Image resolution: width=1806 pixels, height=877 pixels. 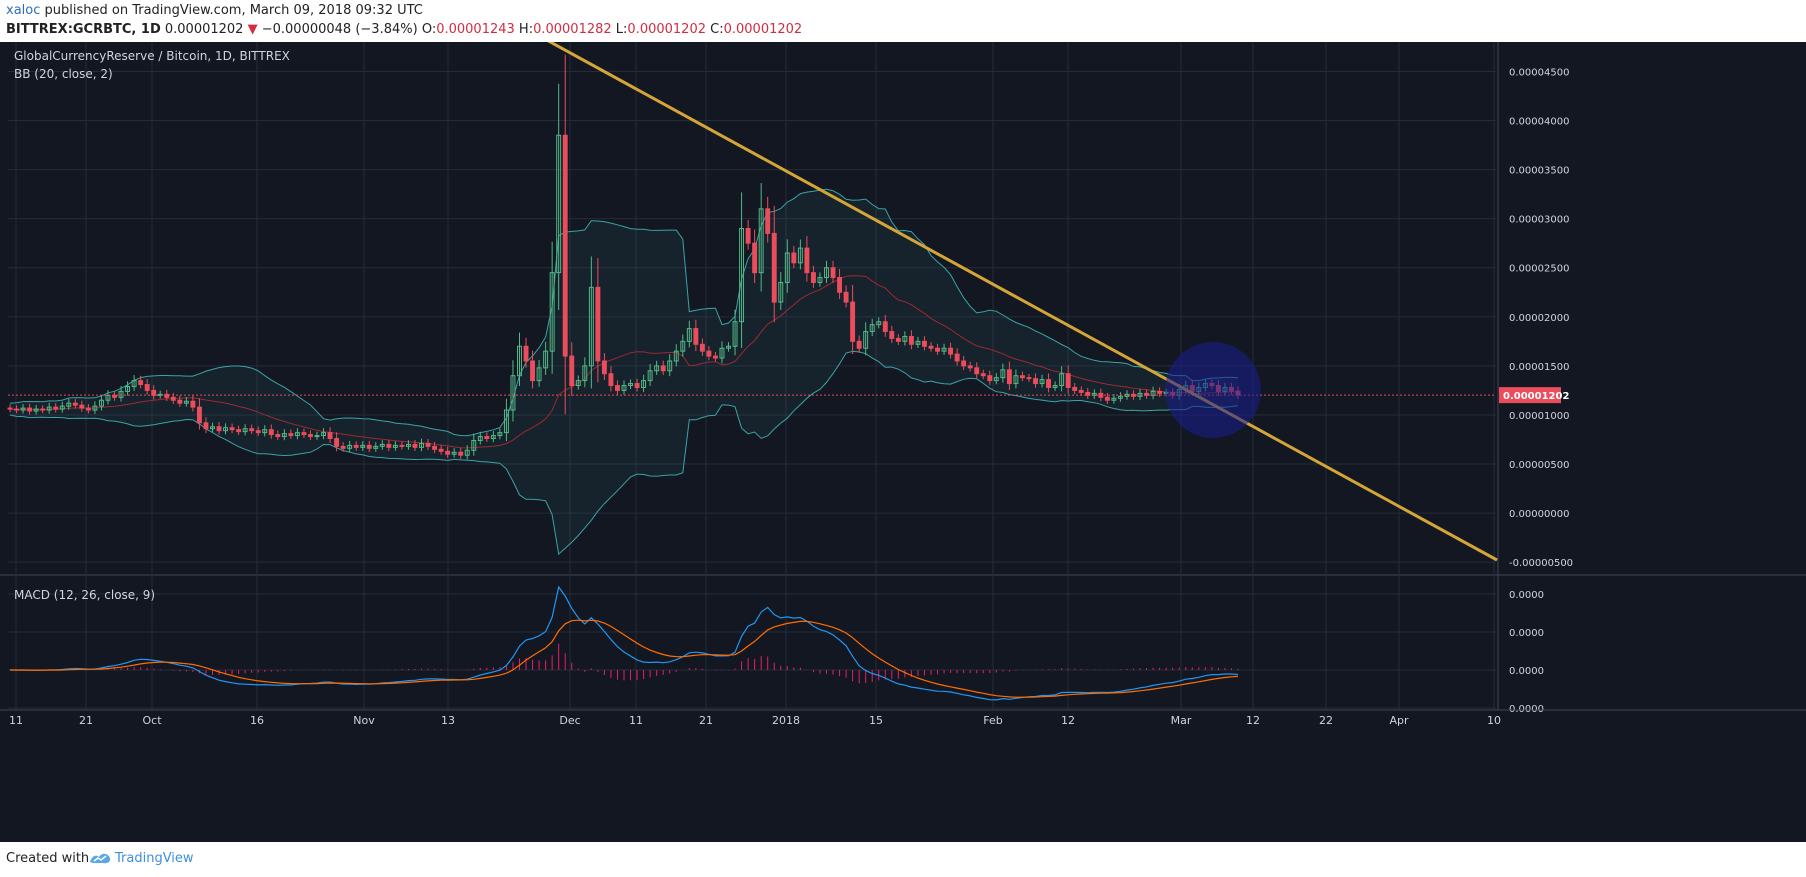 What do you see at coordinates (154, 858) in the screenshot?
I see `tradingview-link: TradingView` at bounding box center [154, 858].